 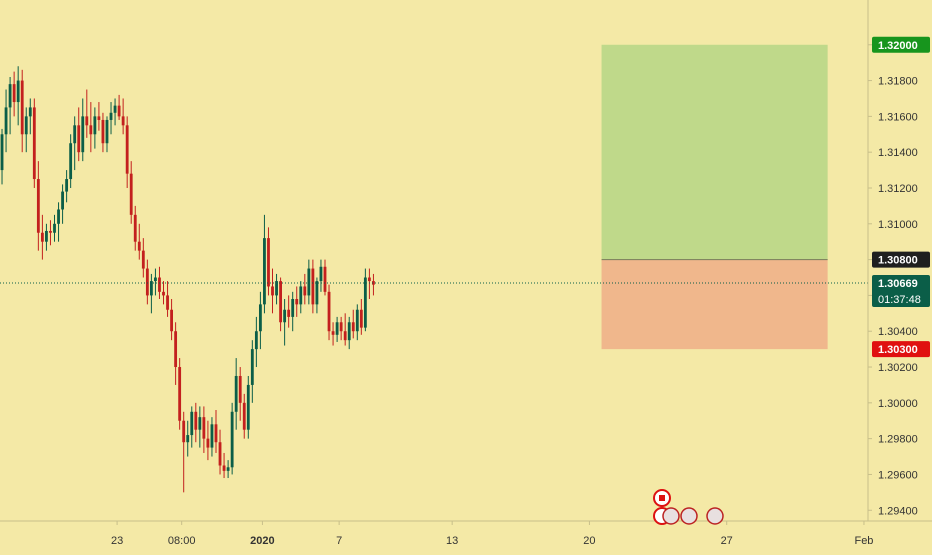 I want to click on position-tool, so click(x=714, y=197).